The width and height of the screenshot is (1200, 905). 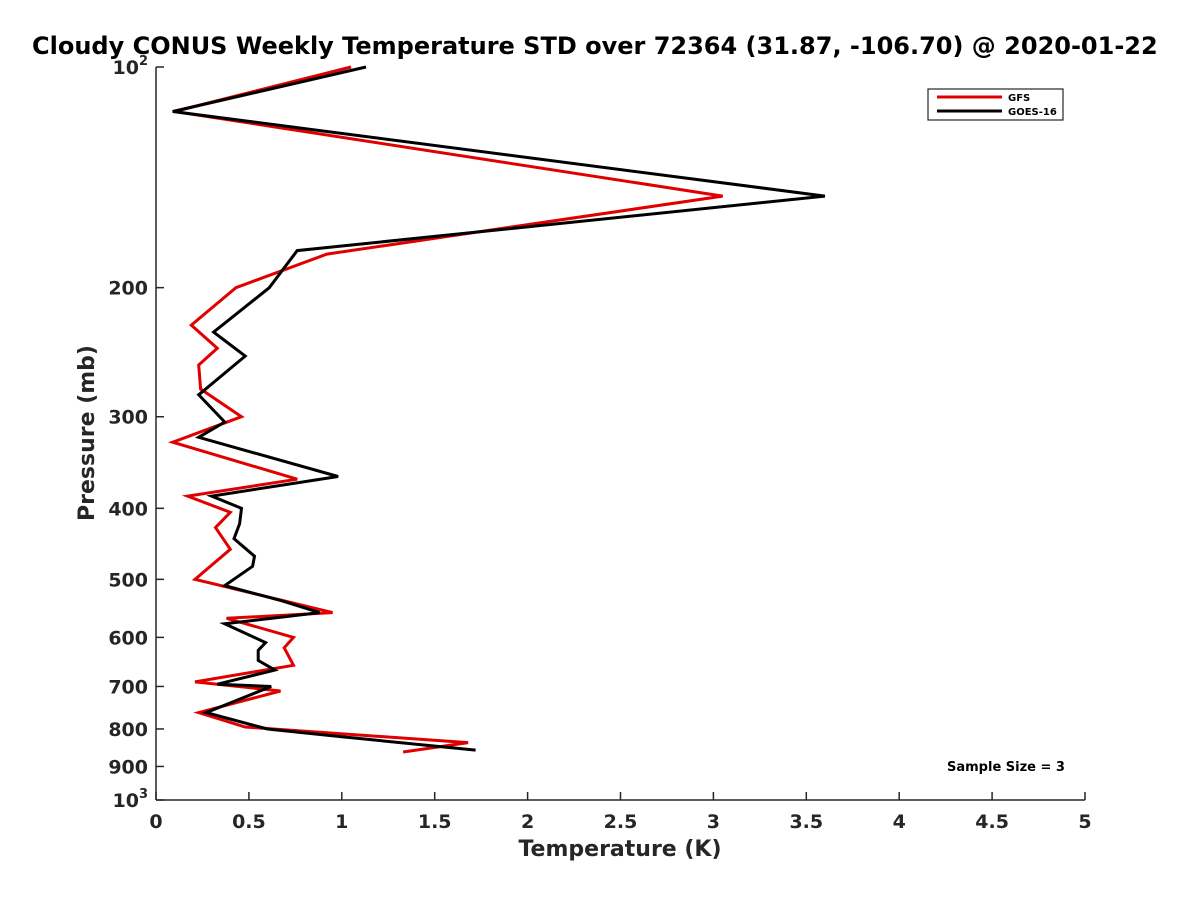 What do you see at coordinates (1032, 112) in the screenshot?
I see `legend-label-goes-16: GOES-16` at bounding box center [1032, 112].